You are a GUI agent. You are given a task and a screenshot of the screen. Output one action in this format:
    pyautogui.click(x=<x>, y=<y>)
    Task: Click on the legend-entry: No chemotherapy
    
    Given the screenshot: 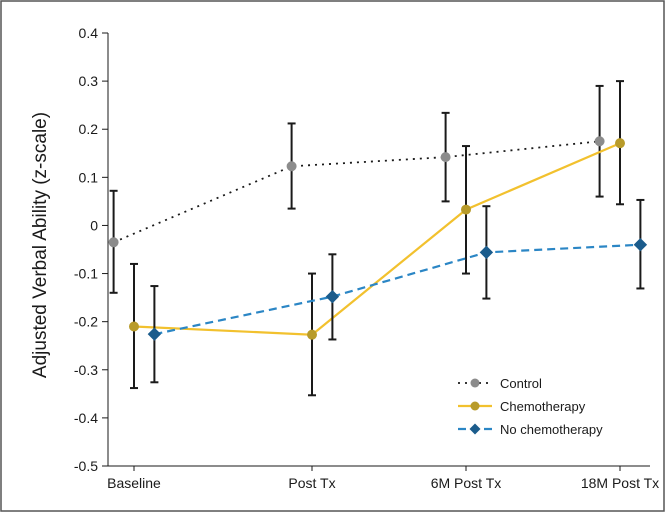 What is the action you would take?
    pyautogui.click(x=530, y=429)
    